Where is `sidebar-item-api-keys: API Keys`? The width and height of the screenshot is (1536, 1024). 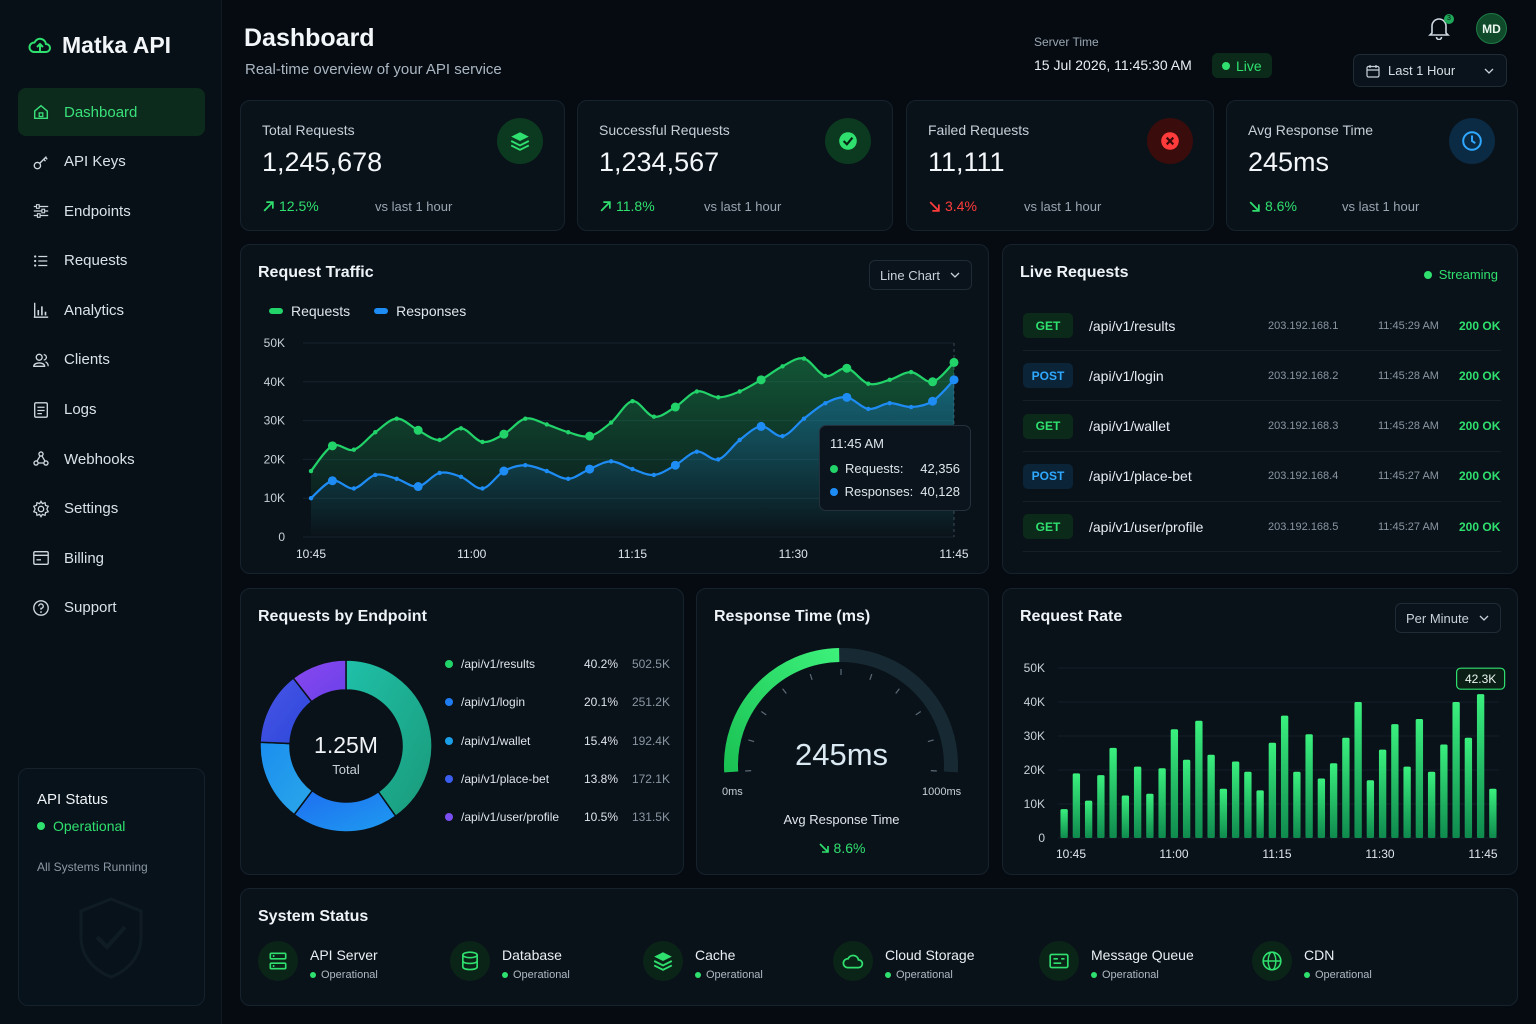
sidebar-item-api-keys: API Keys is located at coordinates (111, 162).